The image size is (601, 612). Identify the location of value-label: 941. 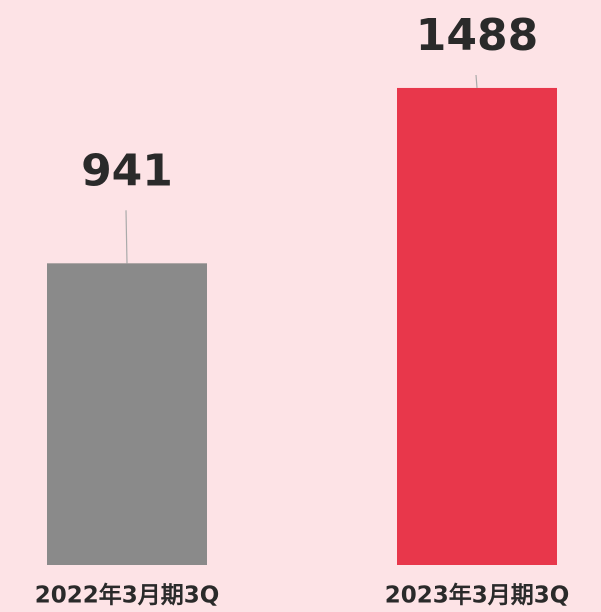
(127, 170).